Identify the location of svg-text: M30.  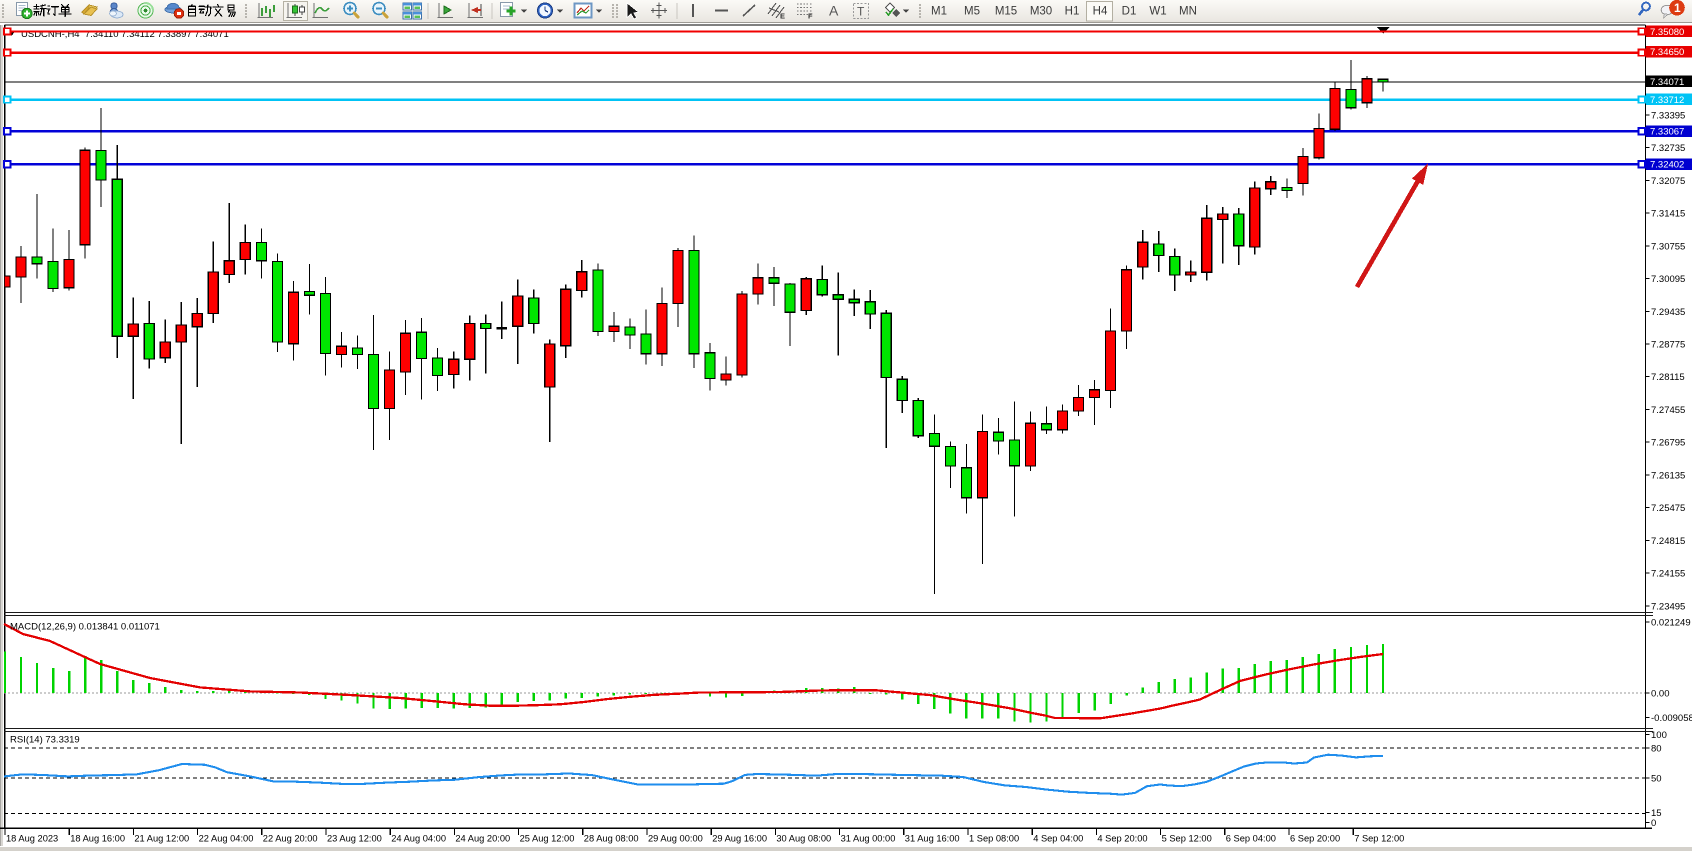
(1041, 12).